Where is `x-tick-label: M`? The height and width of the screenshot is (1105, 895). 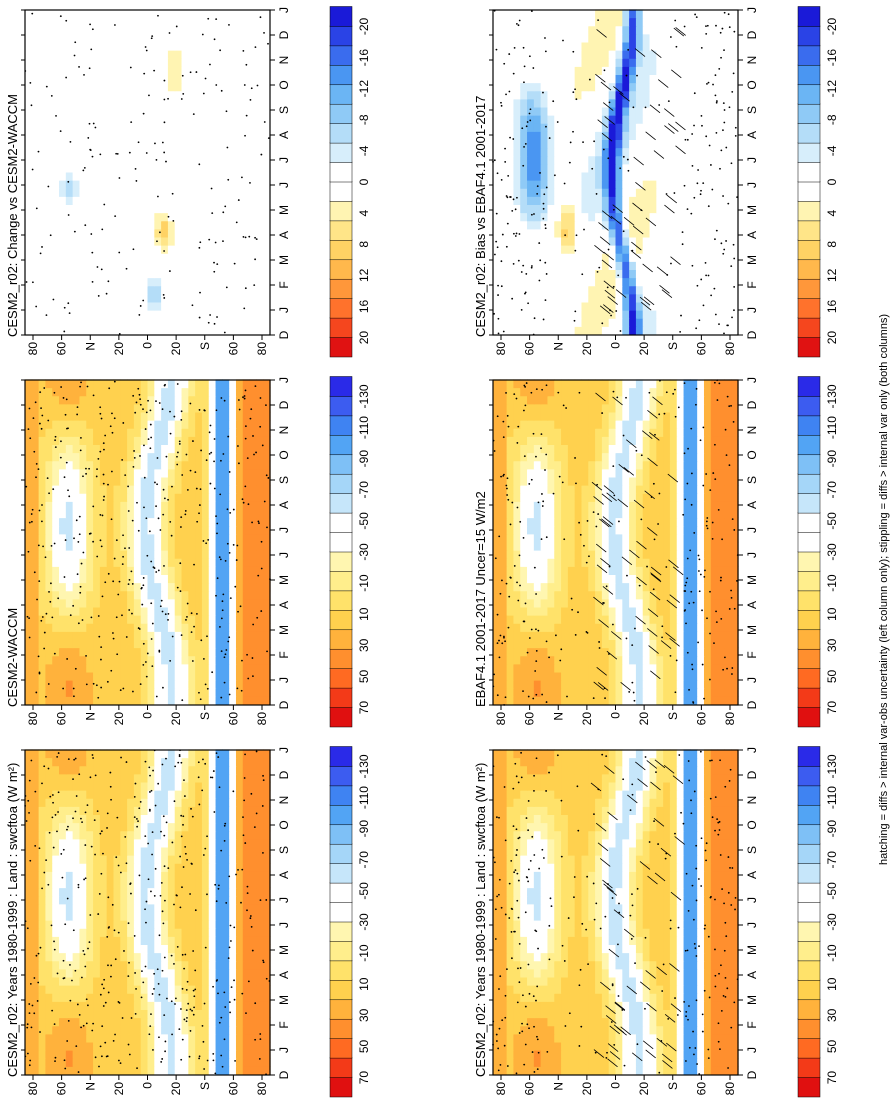
x-tick-label: M is located at coordinates (752, 580).